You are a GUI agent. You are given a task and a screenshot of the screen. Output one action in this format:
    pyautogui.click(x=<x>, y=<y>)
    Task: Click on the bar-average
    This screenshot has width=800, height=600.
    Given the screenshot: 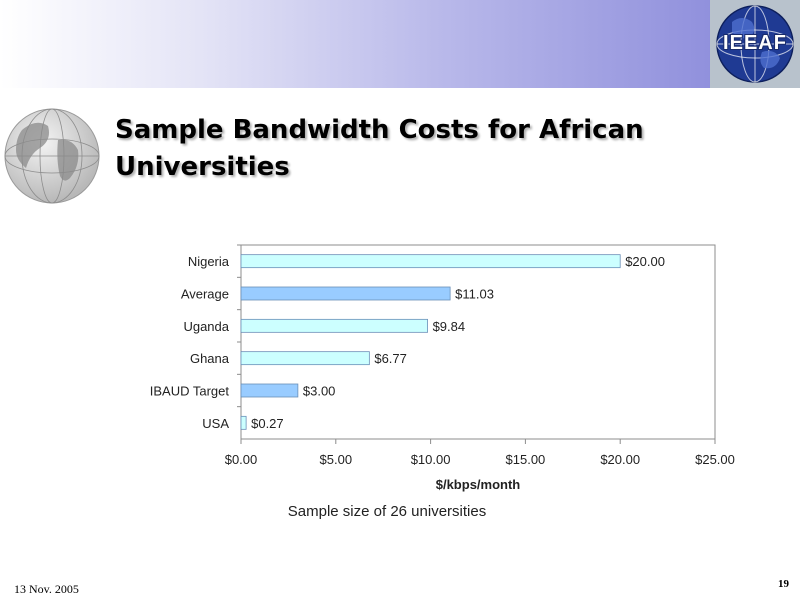 What is the action you would take?
    pyautogui.click(x=345, y=293)
    